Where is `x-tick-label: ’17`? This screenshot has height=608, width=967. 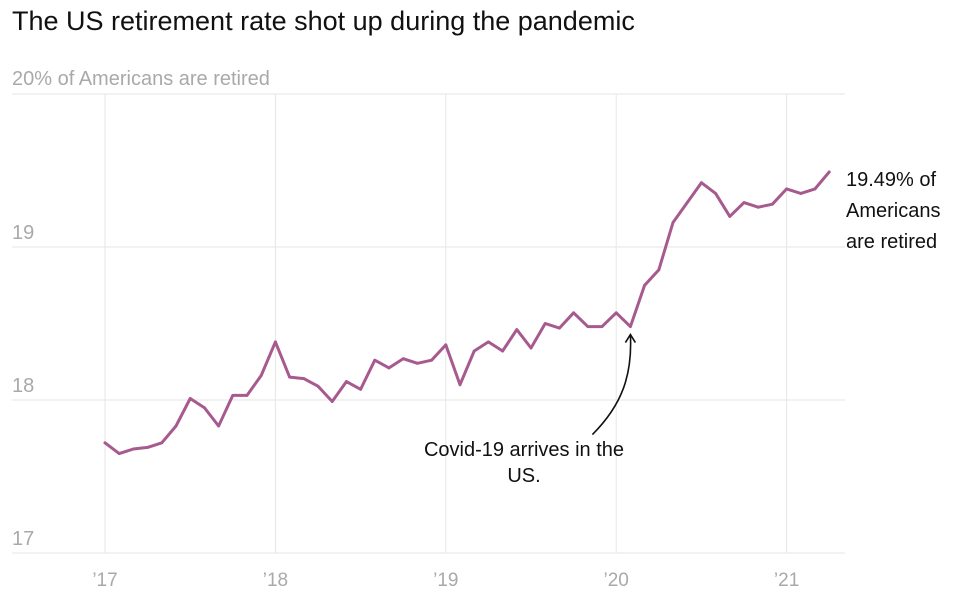
x-tick-label: ’17 is located at coordinates (104, 580).